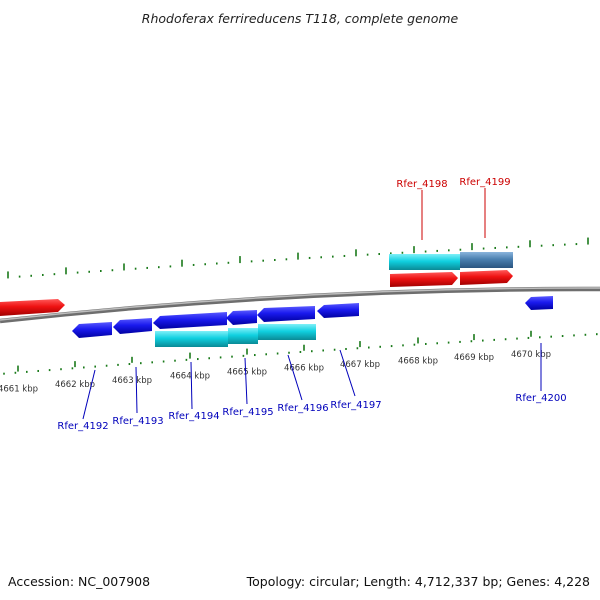 Image resolution: width=600 pixels, height=600 pixels. What do you see at coordinates (32, 307) in the screenshot?
I see `forward-cds-arrow` at bounding box center [32, 307].